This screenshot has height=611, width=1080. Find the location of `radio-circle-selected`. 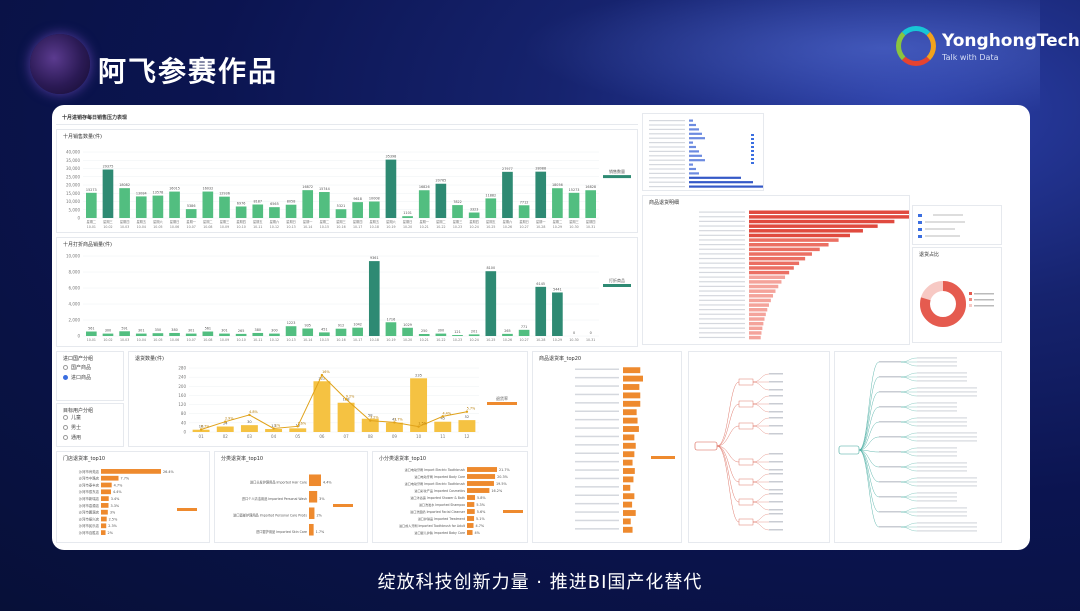

radio-circle-selected is located at coordinates (65, 377).